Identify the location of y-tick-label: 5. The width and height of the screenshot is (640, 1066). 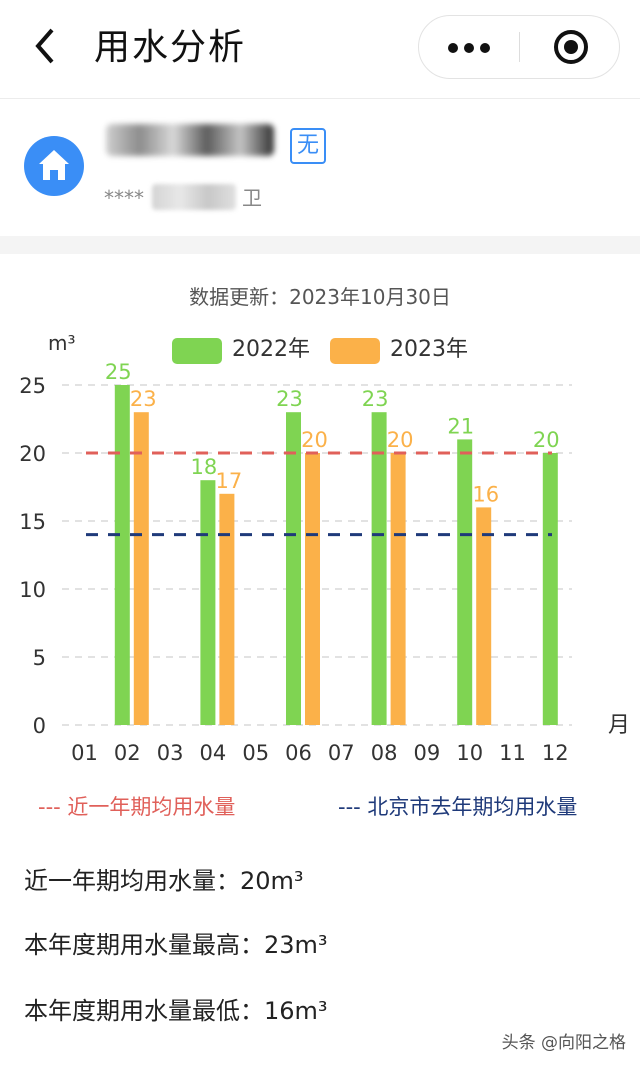
(39, 658).